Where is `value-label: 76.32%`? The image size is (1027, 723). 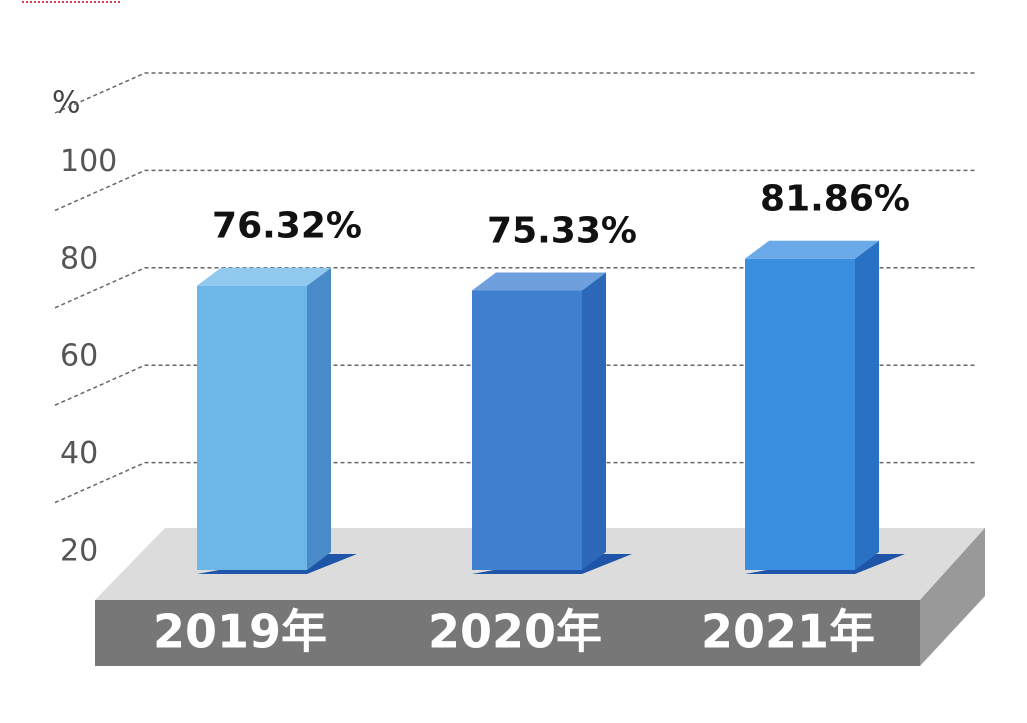
value-label: 76.32% is located at coordinates (287, 226).